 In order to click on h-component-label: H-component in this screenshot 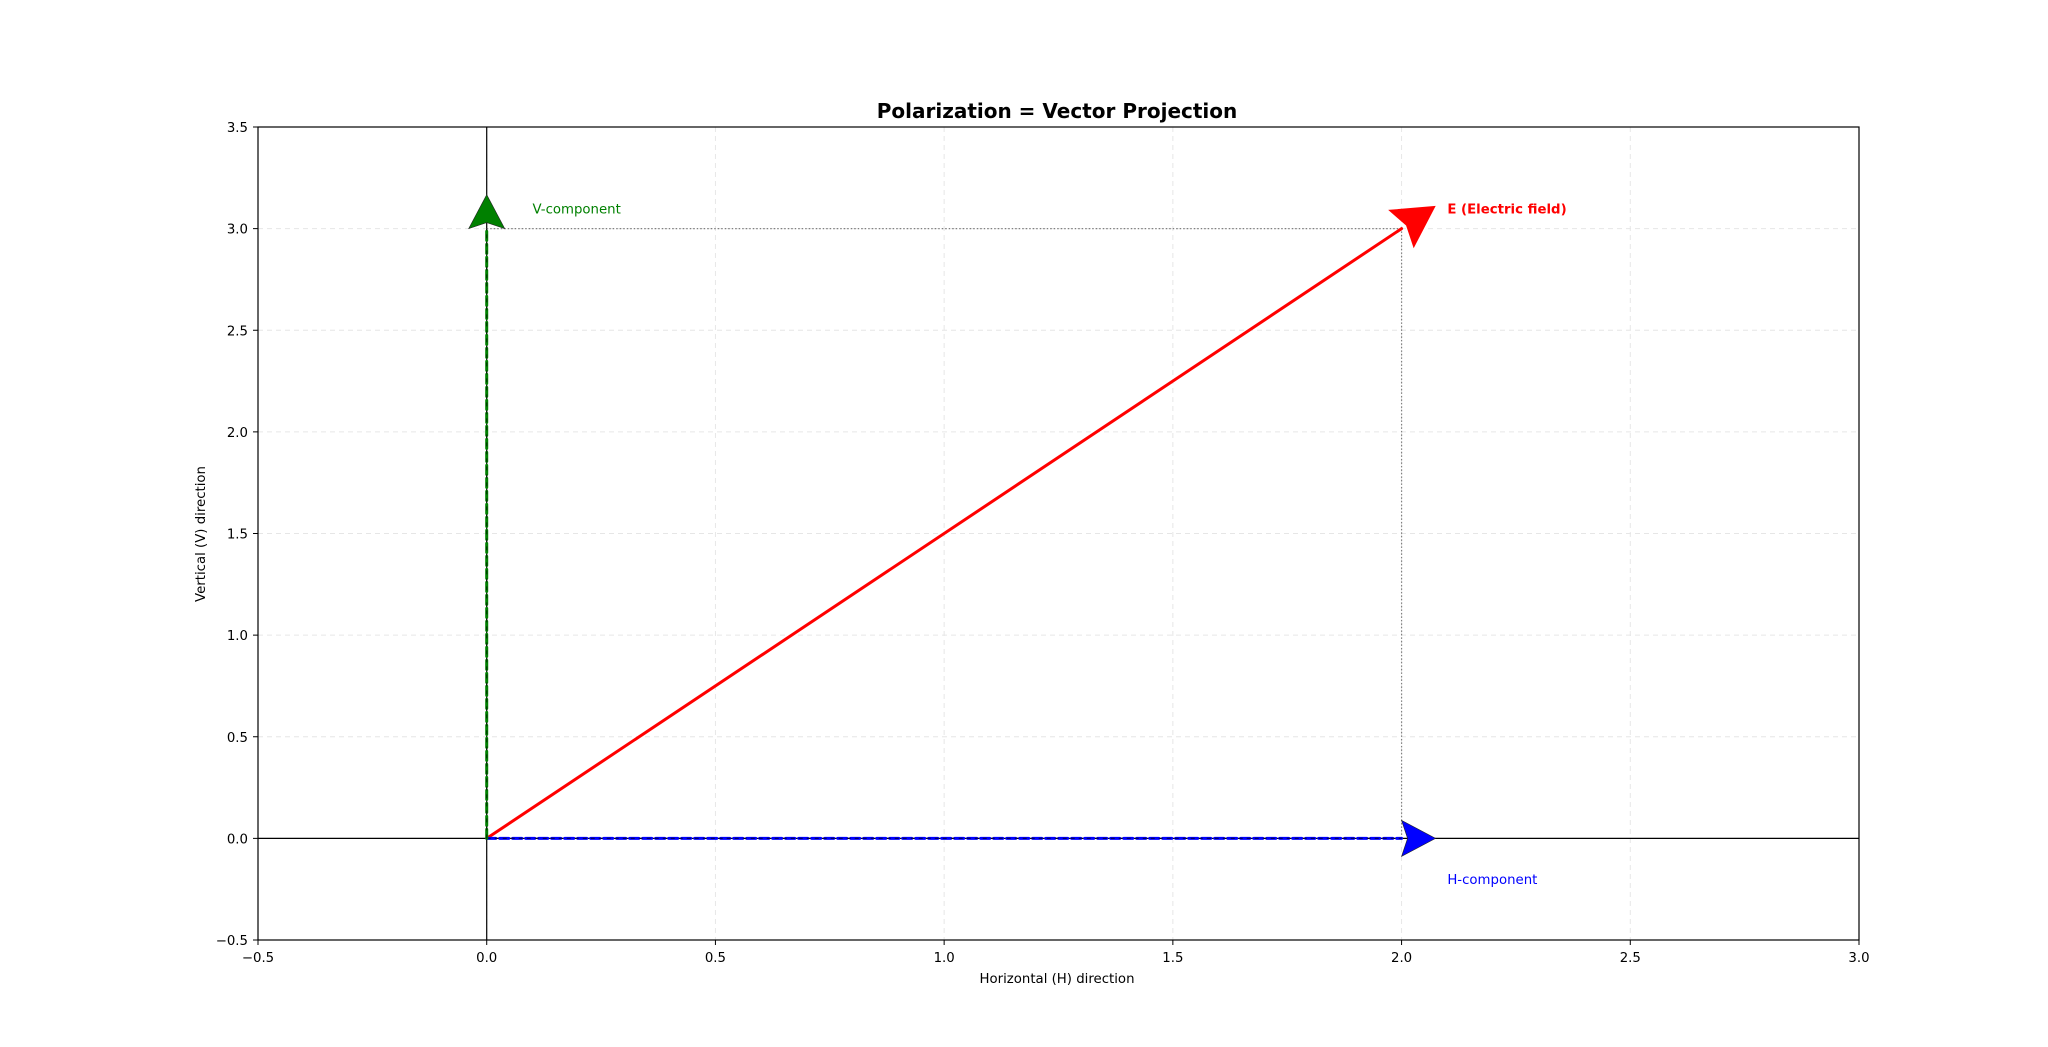, I will do `click(1492, 880)`.